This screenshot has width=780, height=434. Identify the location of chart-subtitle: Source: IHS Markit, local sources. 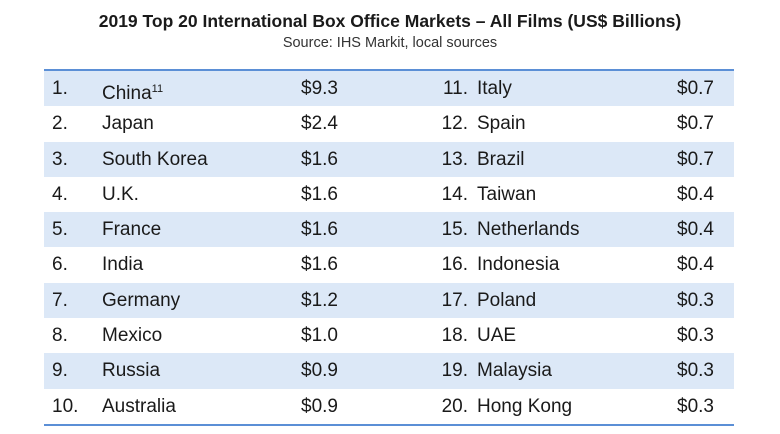
(390, 43).